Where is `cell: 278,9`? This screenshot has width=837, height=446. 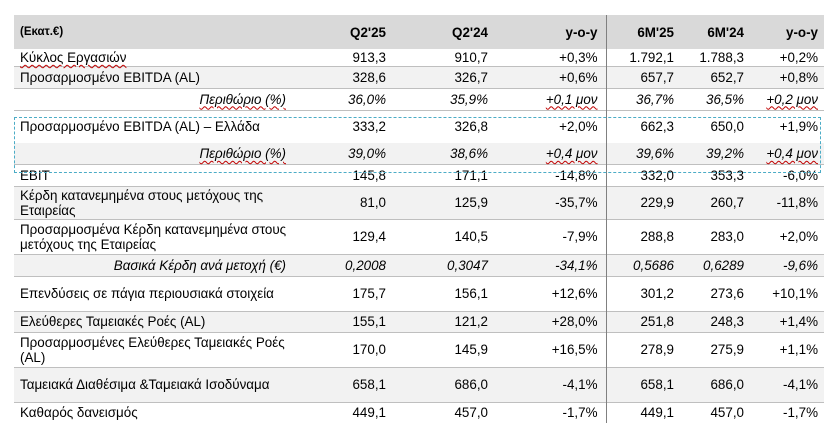 cell: 278,9 is located at coordinates (642, 349).